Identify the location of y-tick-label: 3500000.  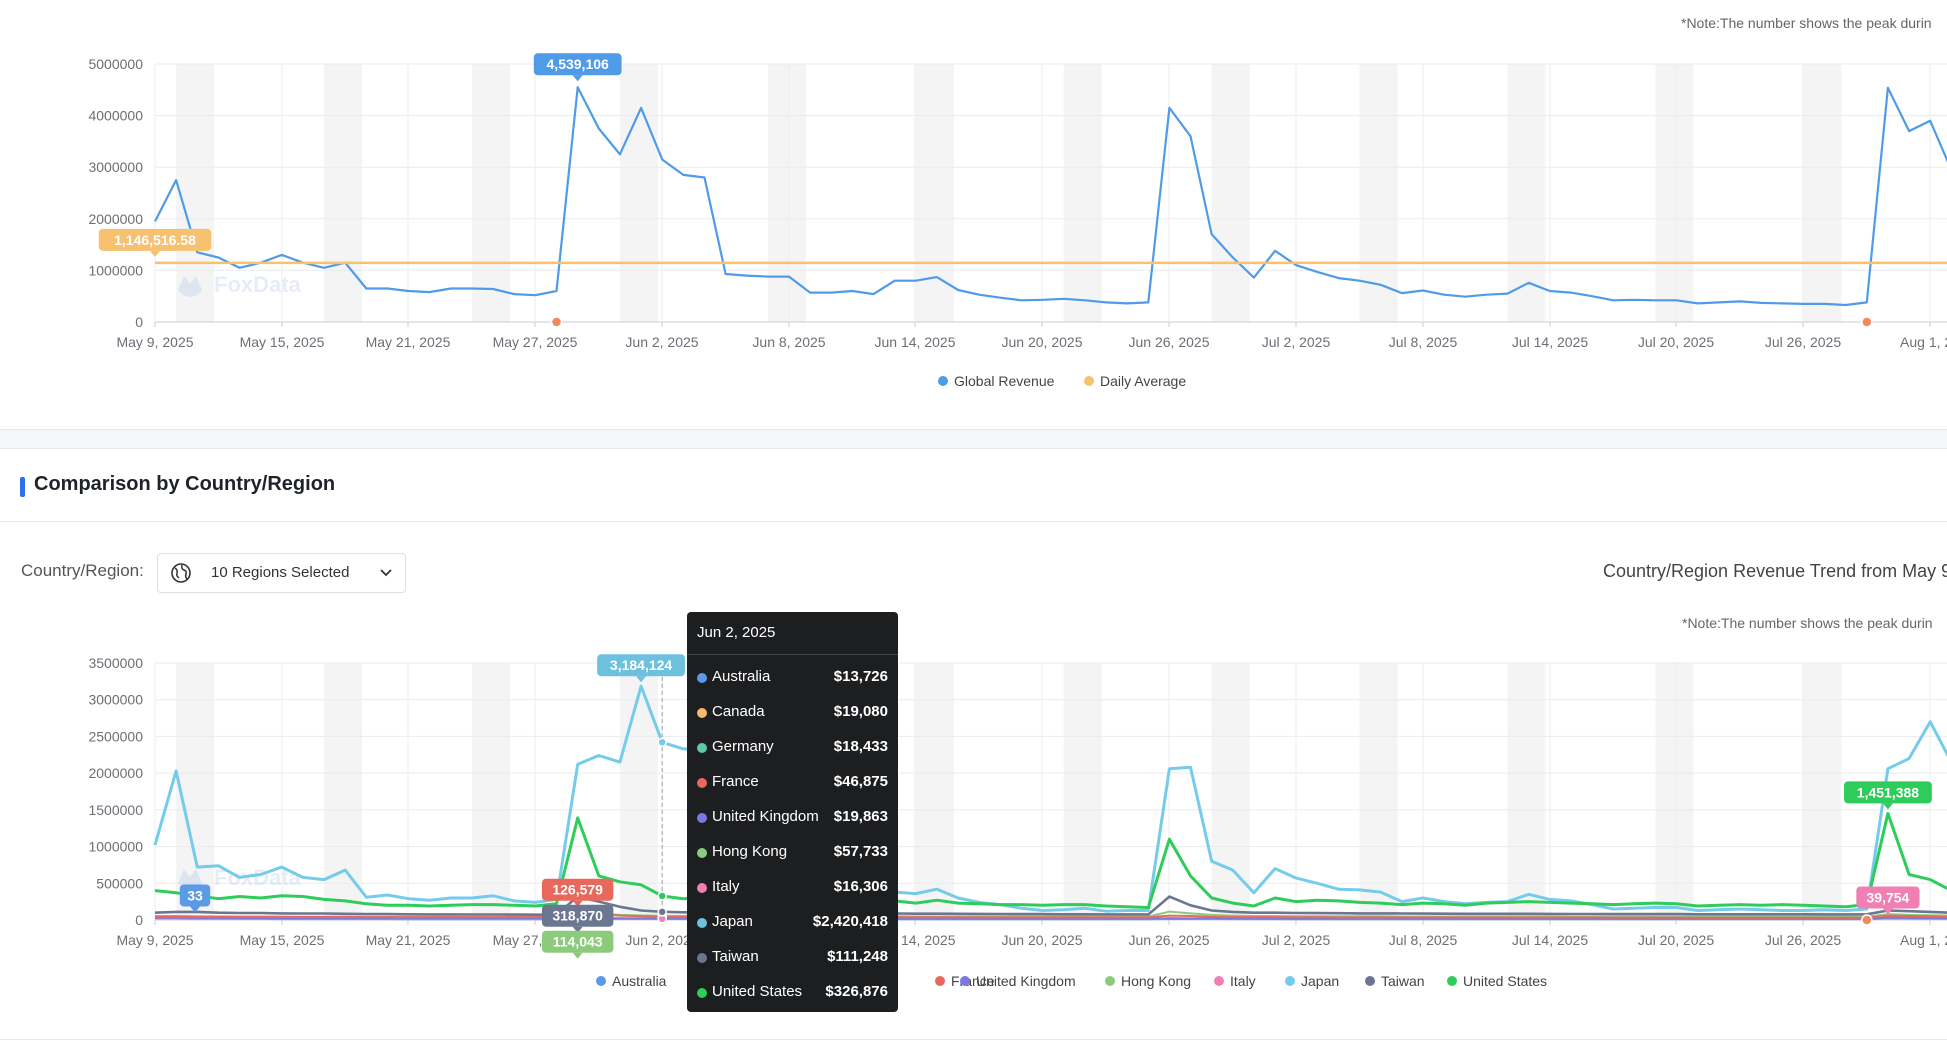
(115, 663).